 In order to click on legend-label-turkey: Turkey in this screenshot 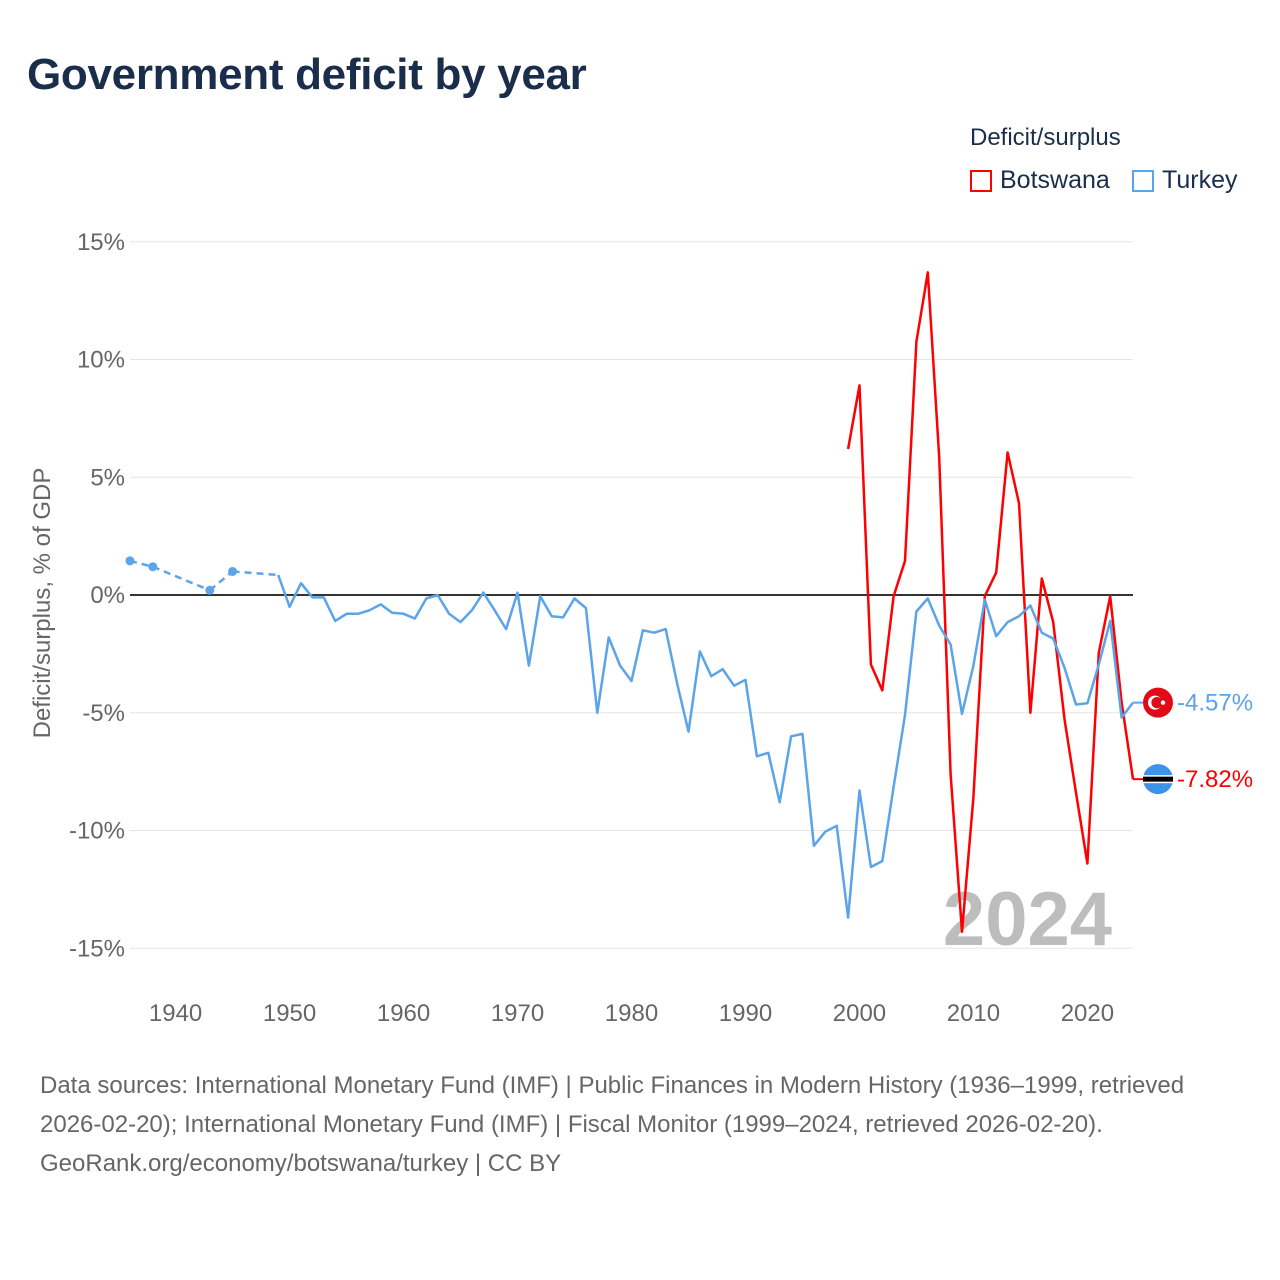, I will do `click(1200, 180)`.